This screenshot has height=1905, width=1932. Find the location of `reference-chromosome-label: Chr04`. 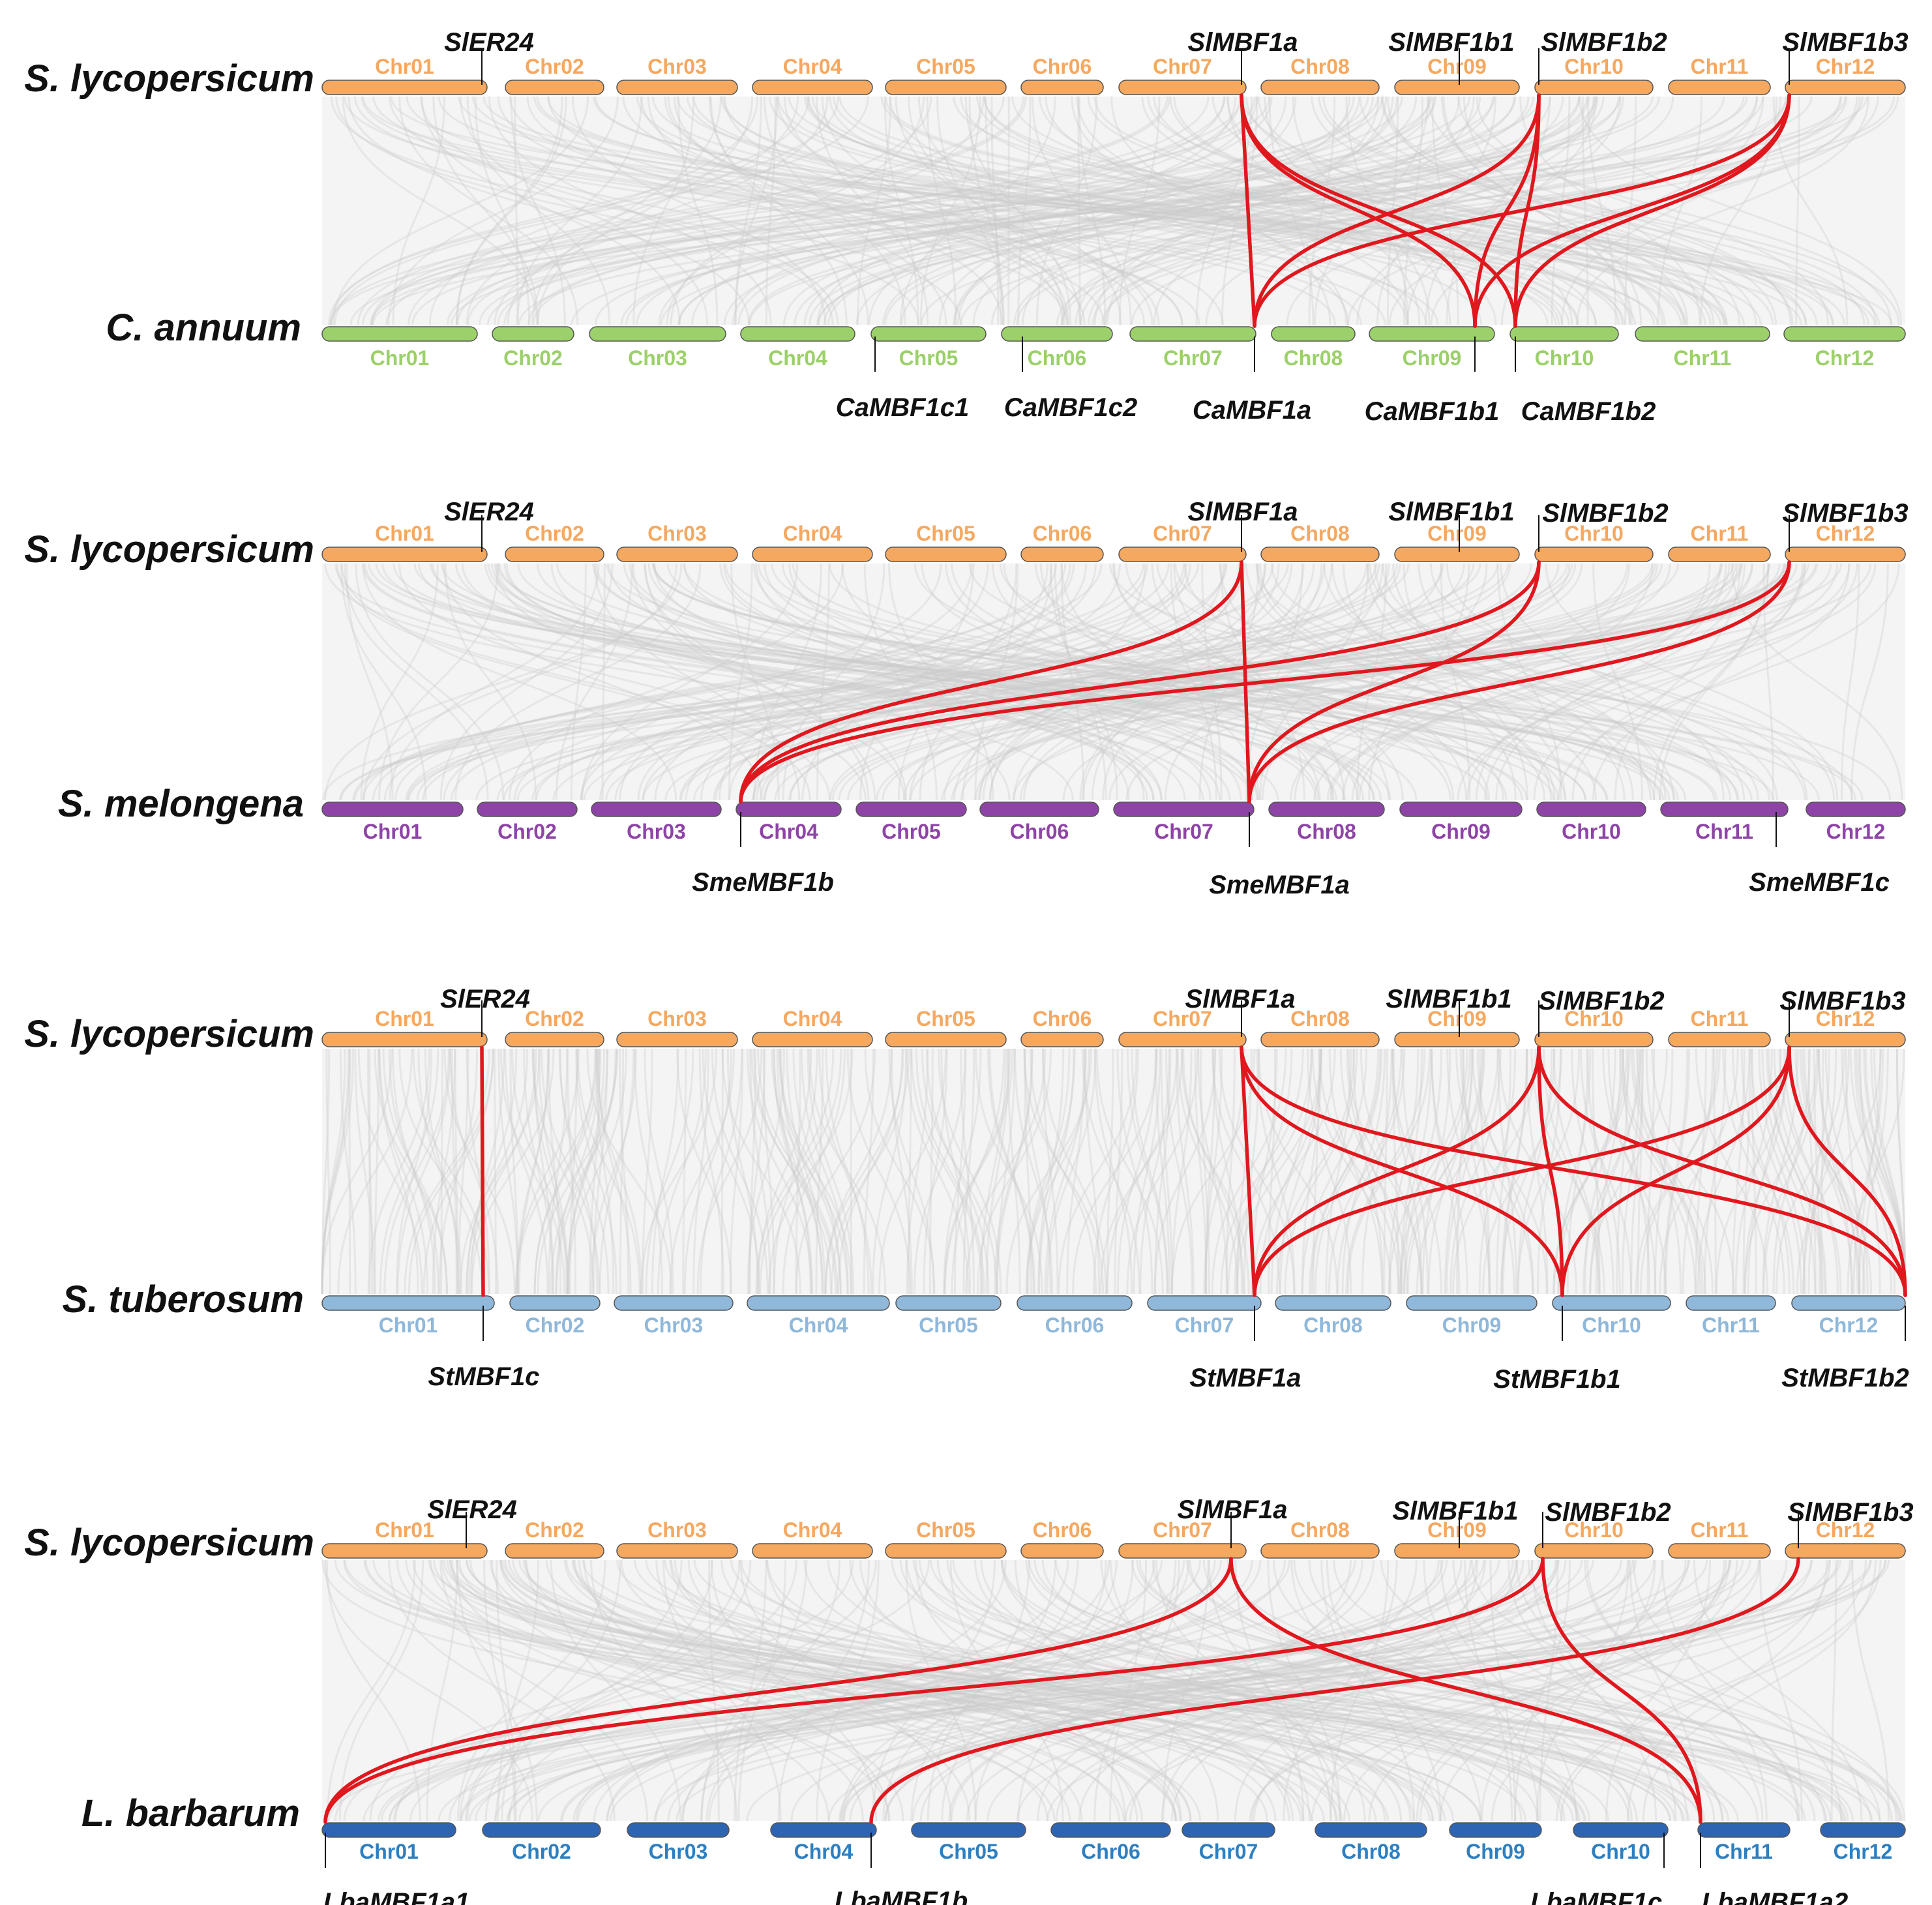

reference-chromosome-label: Chr04 is located at coordinates (812, 1018).